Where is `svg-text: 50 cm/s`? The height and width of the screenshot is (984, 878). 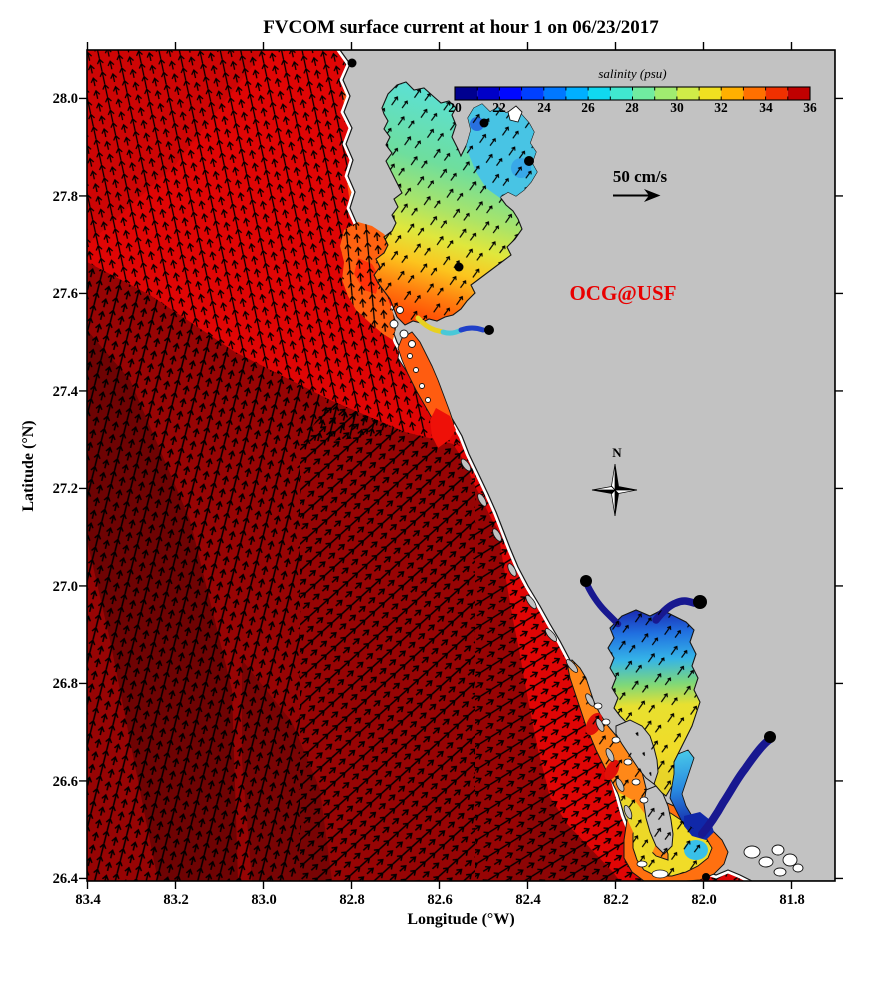 svg-text: 50 cm/s is located at coordinates (640, 176).